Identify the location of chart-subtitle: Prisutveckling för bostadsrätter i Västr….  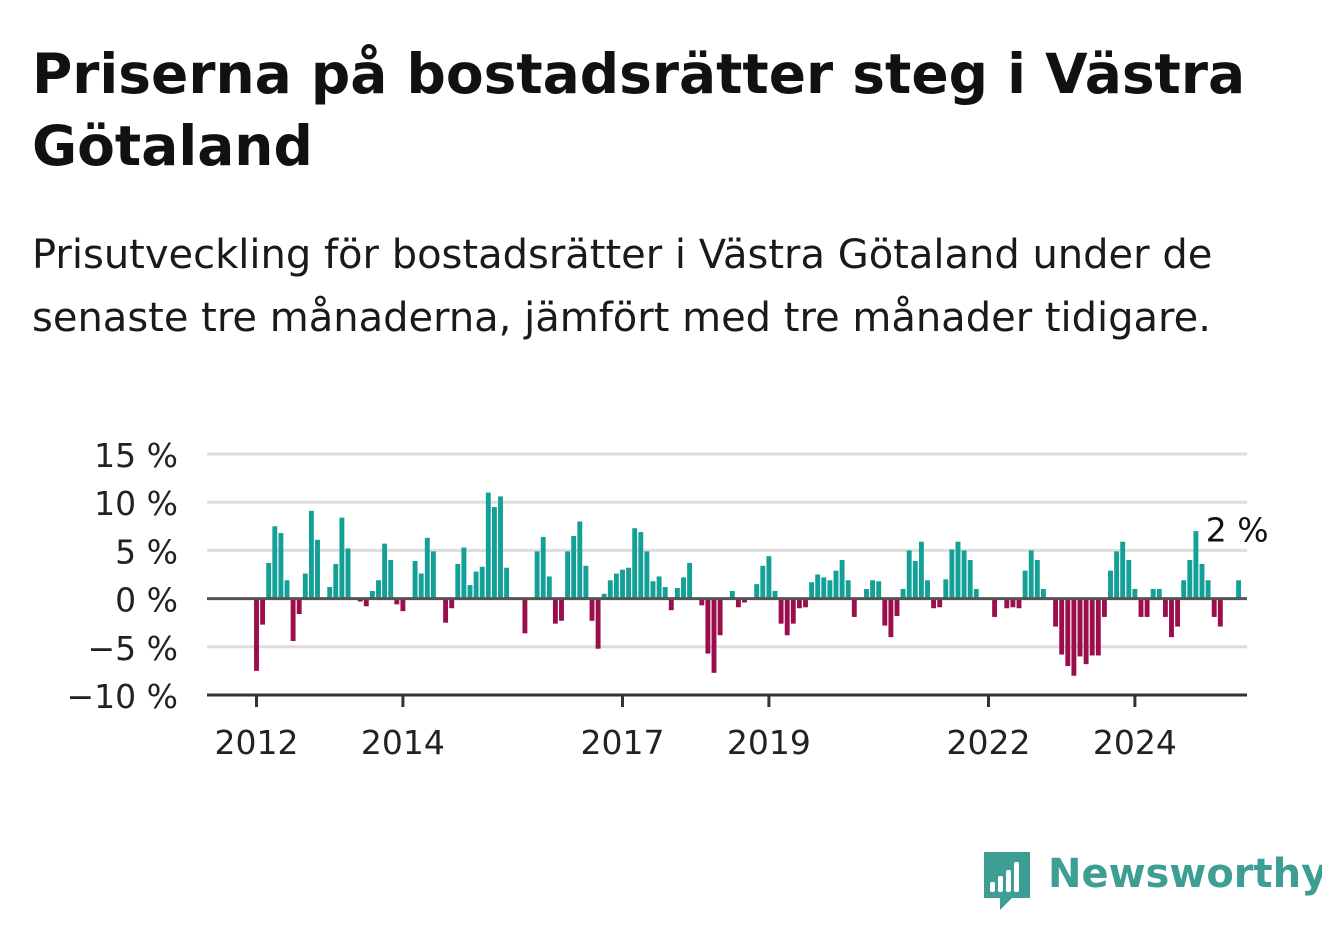
(622, 286).